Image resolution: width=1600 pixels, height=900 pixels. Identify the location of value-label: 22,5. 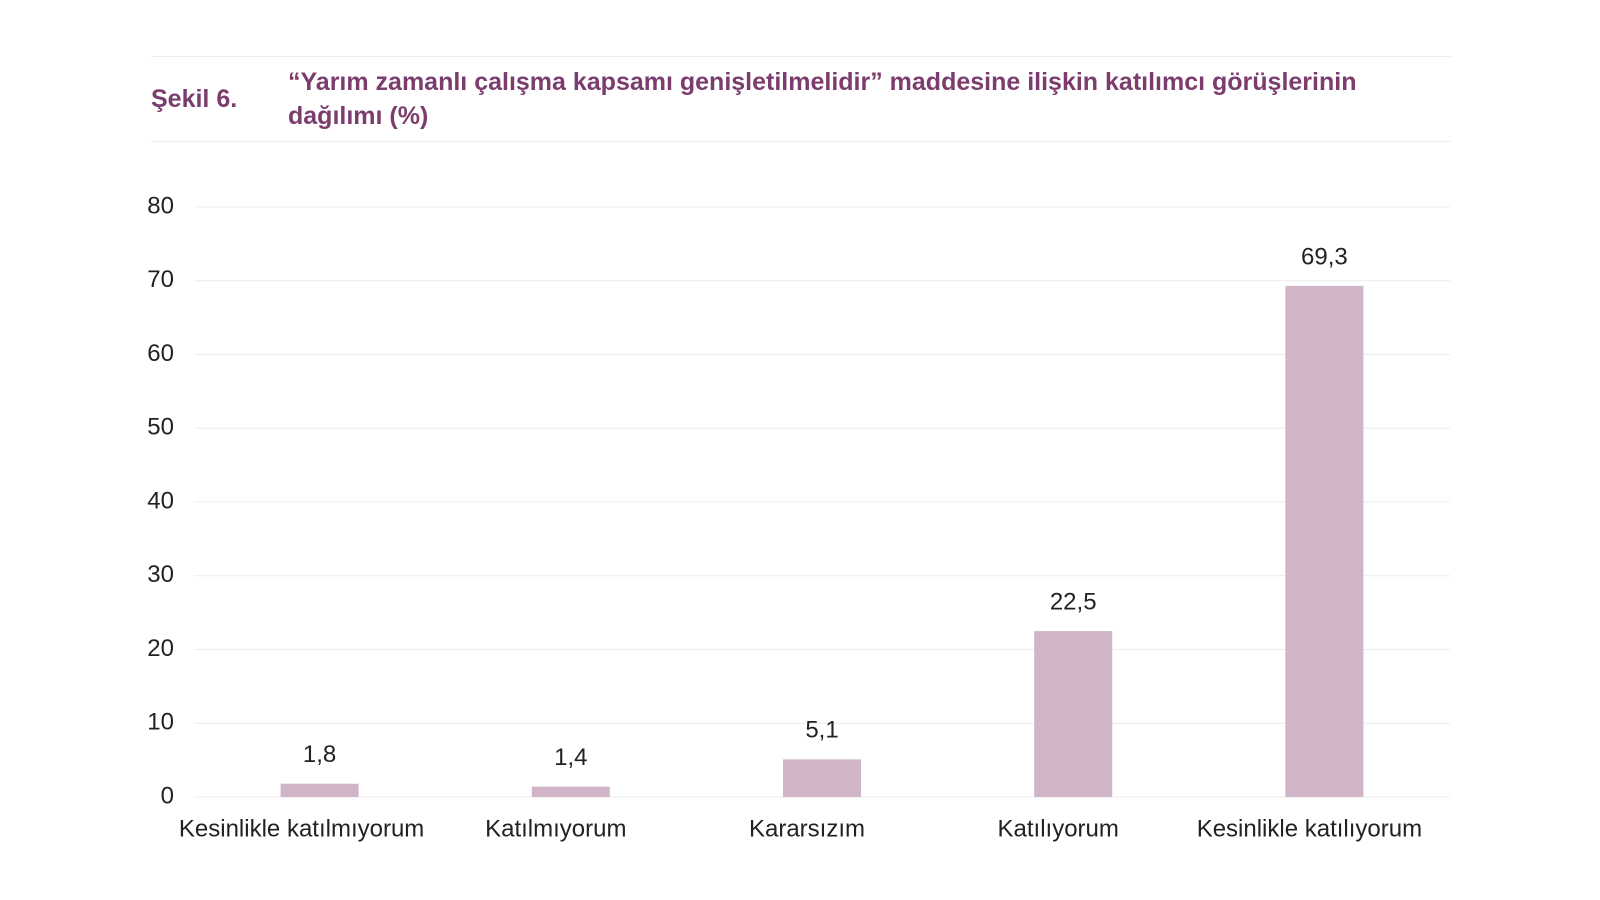
(1073, 601).